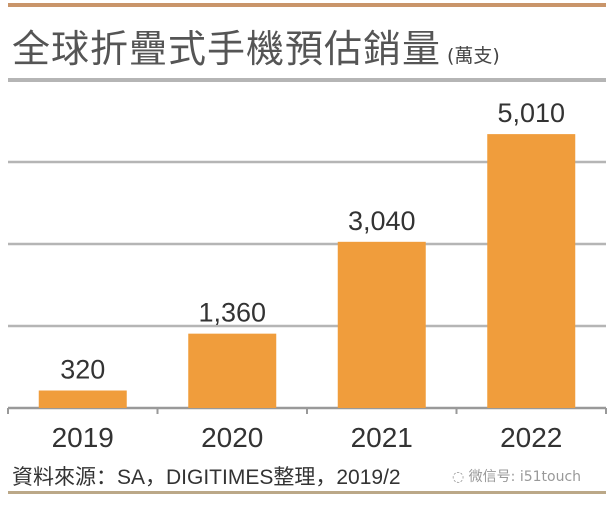  Describe the element at coordinates (531, 113) in the screenshot. I see `data-label: 5,010` at that location.